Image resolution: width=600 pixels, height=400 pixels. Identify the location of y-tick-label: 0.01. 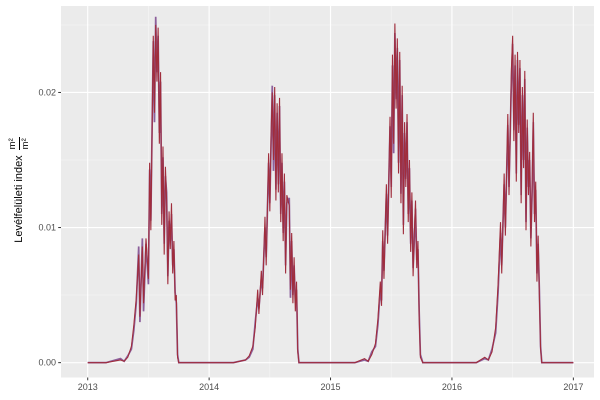
(47, 228).